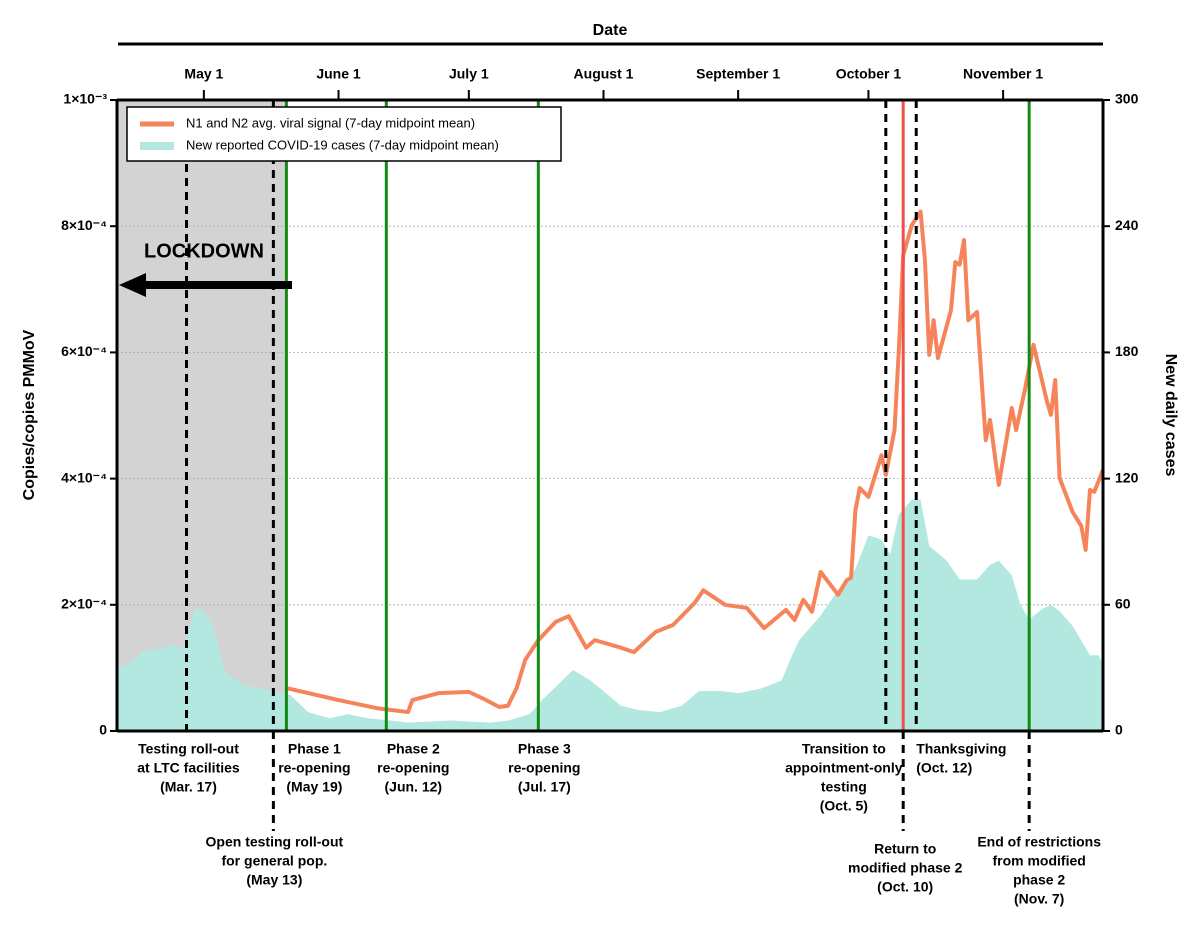  I want to click on event-label: phase 2, so click(1039, 880).